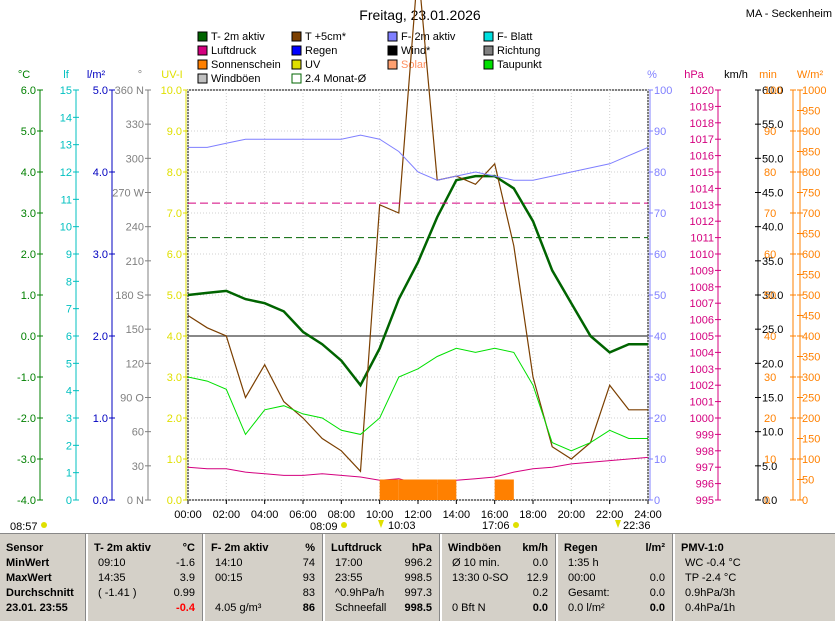 The height and width of the screenshot is (621, 835). I want to click on press-axis-tick: 1000, so click(702, 419).